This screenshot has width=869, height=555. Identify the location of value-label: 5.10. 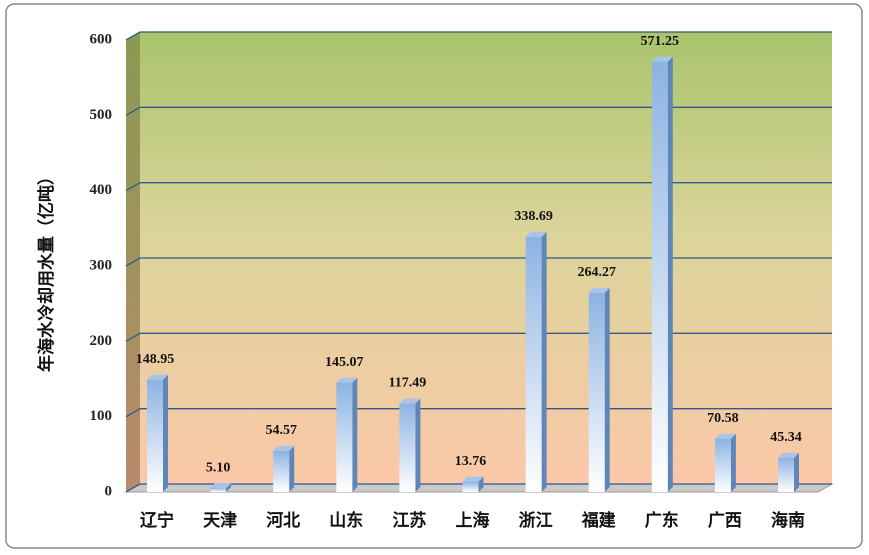
(218, 467).